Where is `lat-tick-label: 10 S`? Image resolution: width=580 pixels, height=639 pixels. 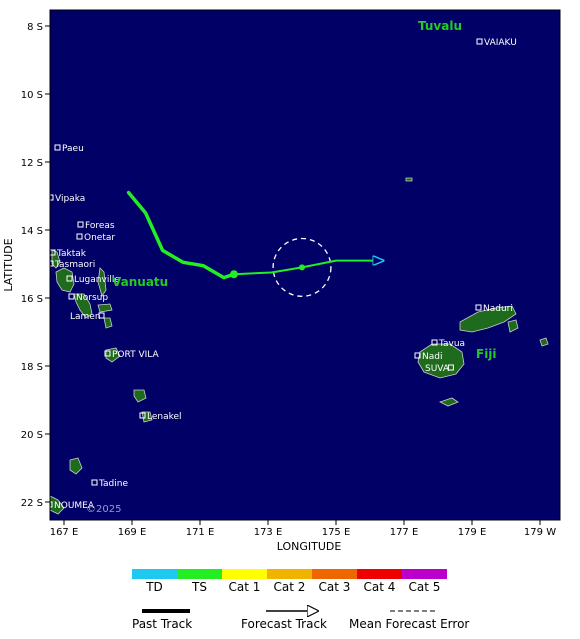 lat-tick-label: 10 S is located at coordinates (32, 95).